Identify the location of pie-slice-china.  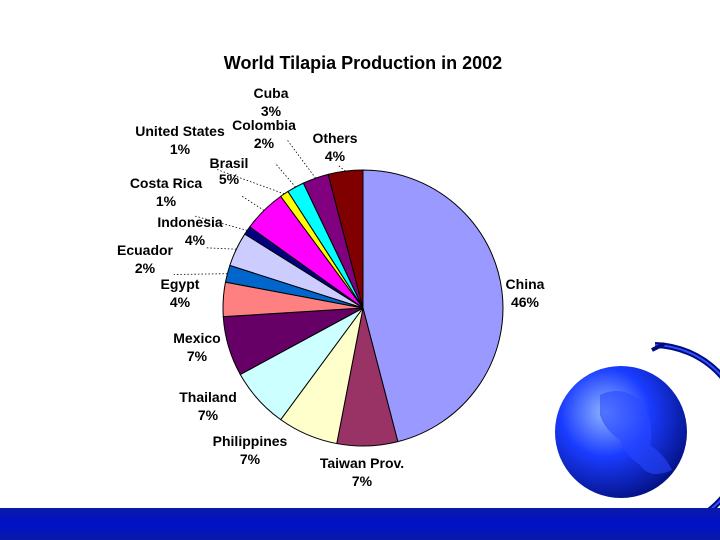
(433, 306).